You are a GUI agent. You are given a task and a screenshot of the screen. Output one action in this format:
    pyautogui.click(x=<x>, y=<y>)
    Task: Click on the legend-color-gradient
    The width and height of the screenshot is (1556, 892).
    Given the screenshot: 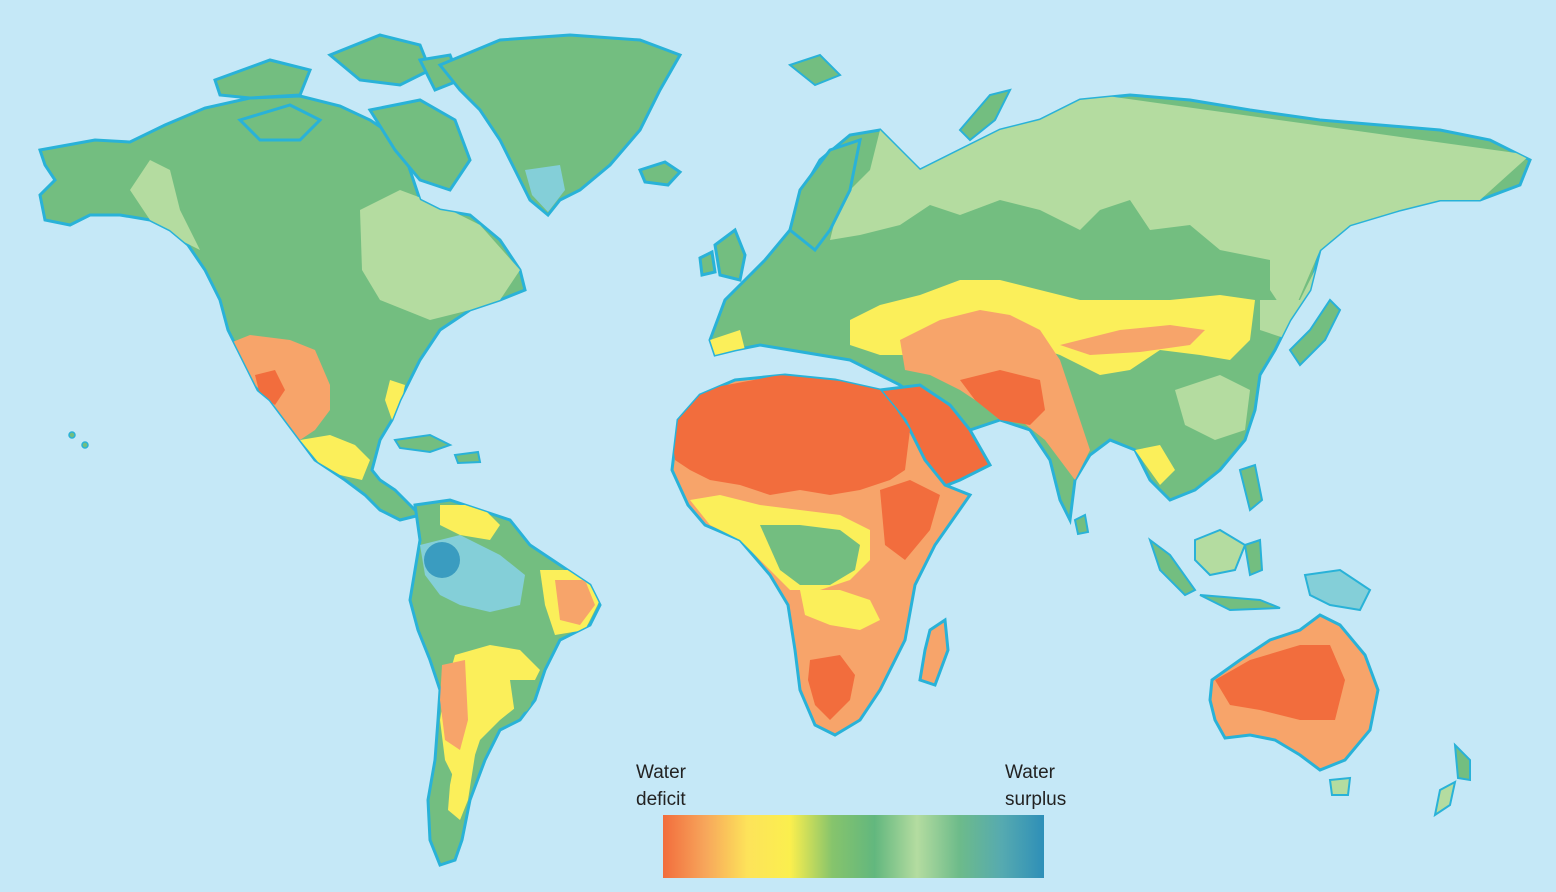 What is the action you would take?
    pyautogui.click(x=853, y=846)
    